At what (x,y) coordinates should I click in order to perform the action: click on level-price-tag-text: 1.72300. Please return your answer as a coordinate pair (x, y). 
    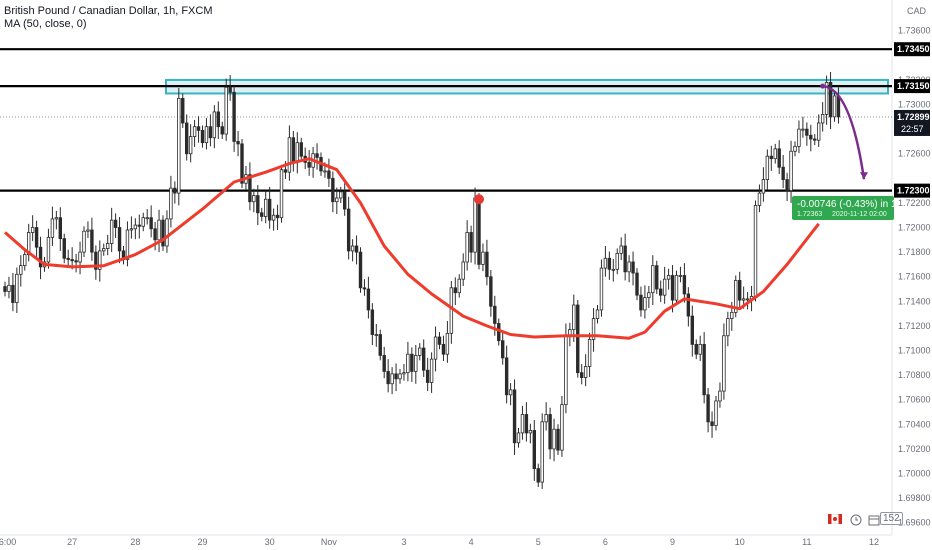
    Looking at the image, I should click on (913, 191).